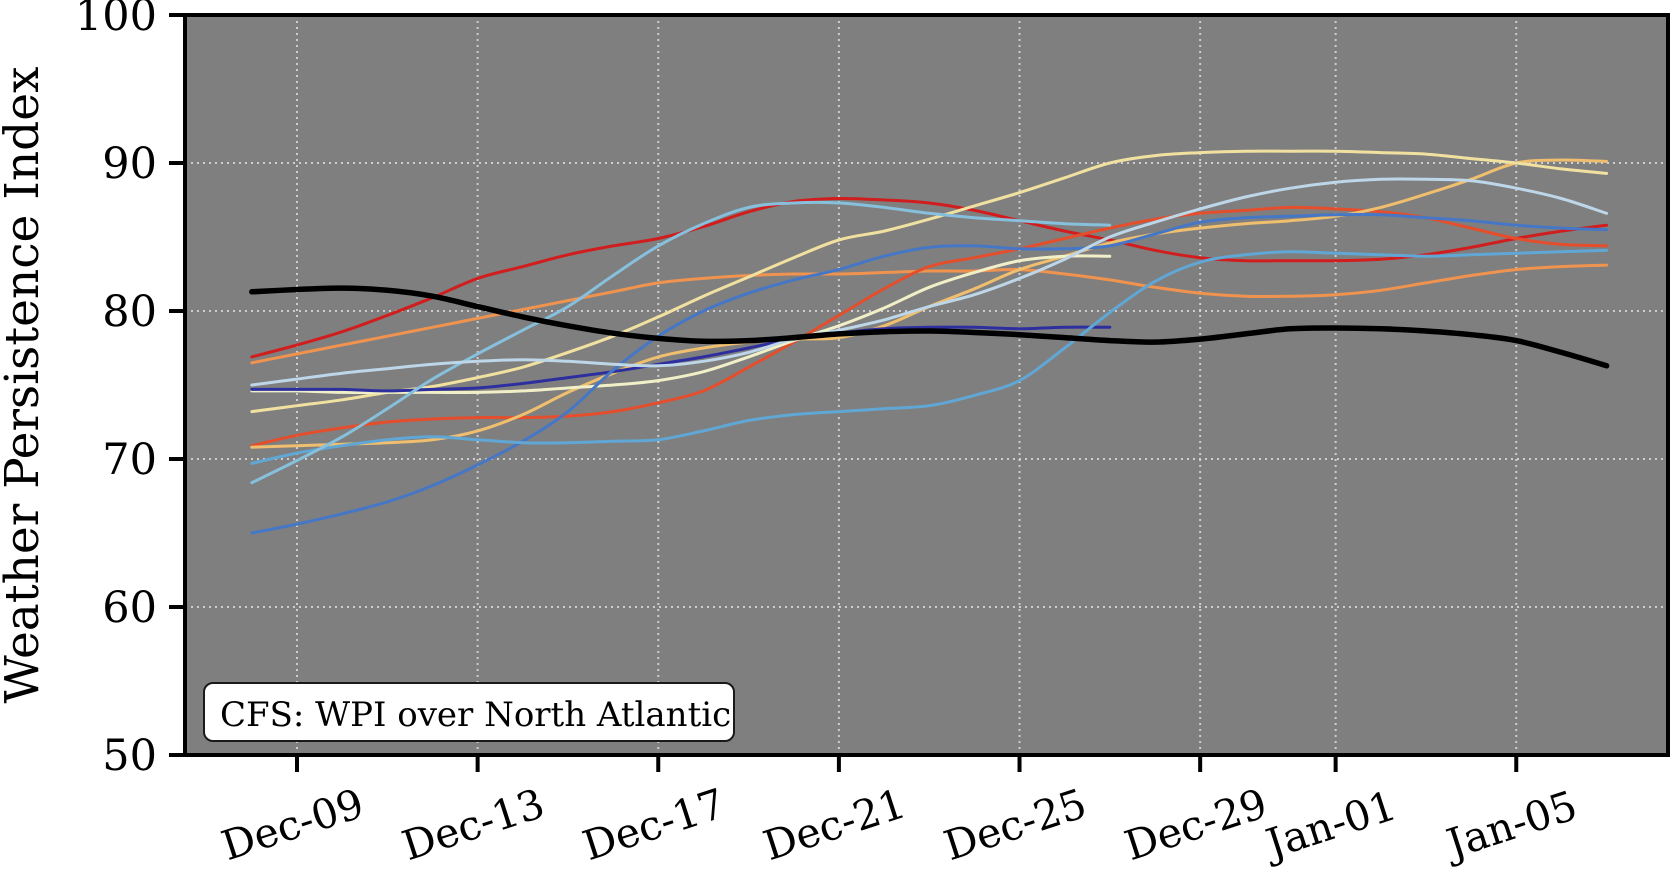 The height and width of the screenshot is (878, 1673). What do you see at coordinates (681, 359) in the screenshot?
I see `series-ens-07-navy-line` at bounding box center [681, 359].